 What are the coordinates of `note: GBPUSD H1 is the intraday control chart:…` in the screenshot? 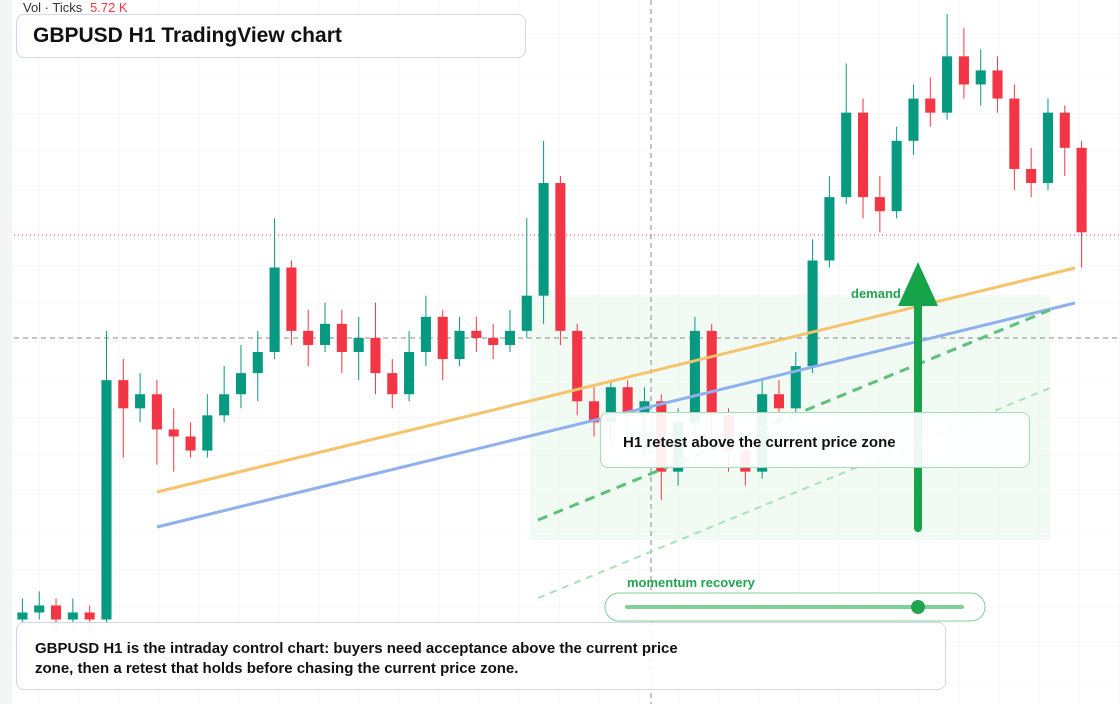 It's located at (481, 656).